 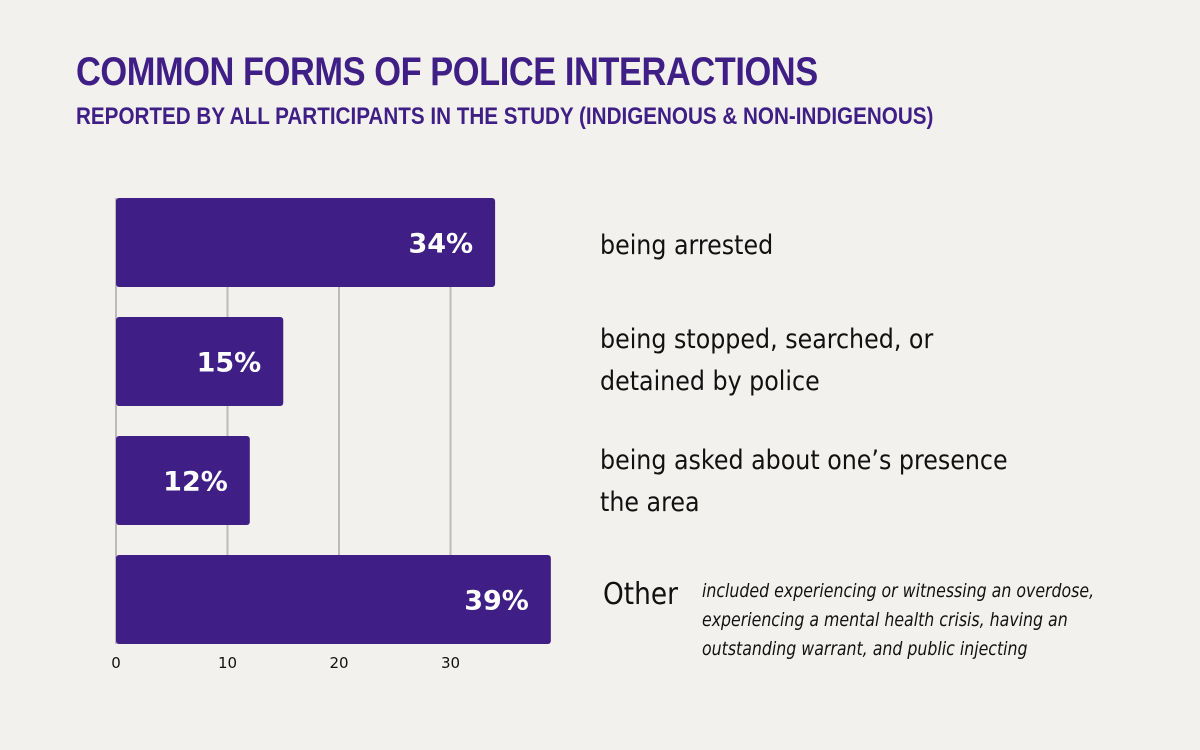 What do you see at coordinates (650, 502) in the screenshot?
I see `category-label-line: the area` at bounding box center [650, 502].